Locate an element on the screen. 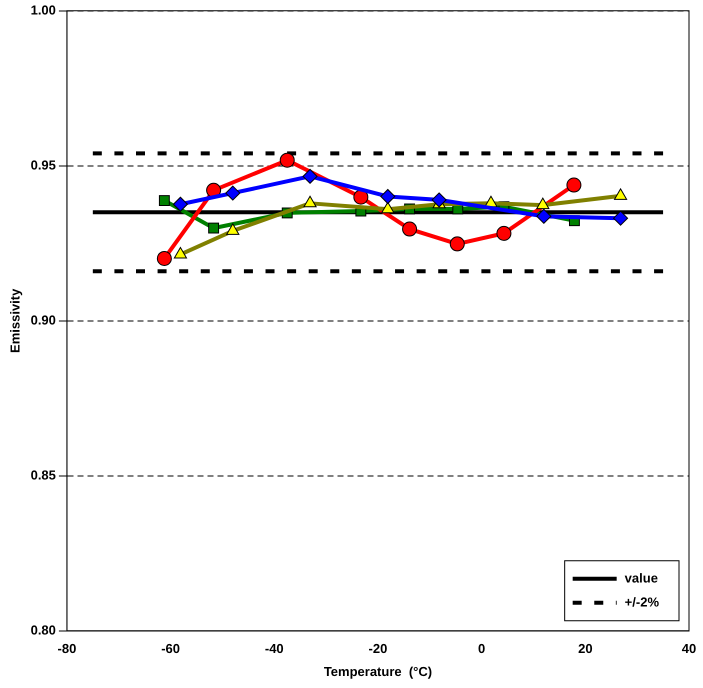 This screenshot has width=703, height=688. y-tick-label: 0.95 is located at coordinates (43, 164).